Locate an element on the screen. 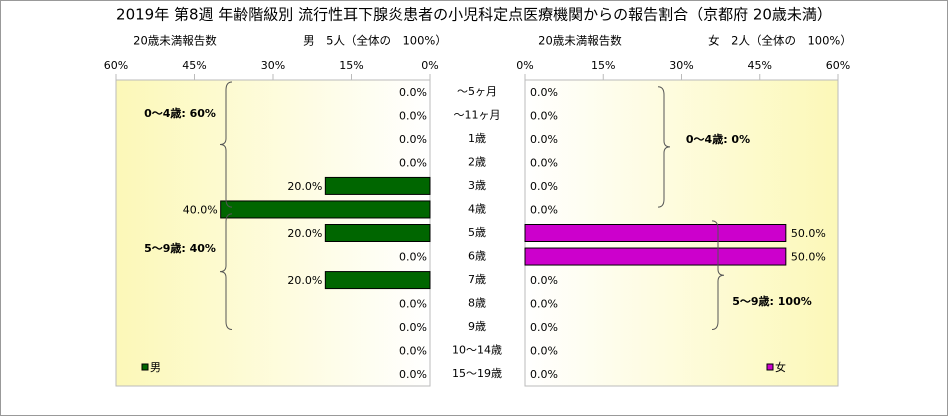 The height and width of the screenshot is (417, 949). category-label: ～11ヶ月 is located at coordinates (477, 114).